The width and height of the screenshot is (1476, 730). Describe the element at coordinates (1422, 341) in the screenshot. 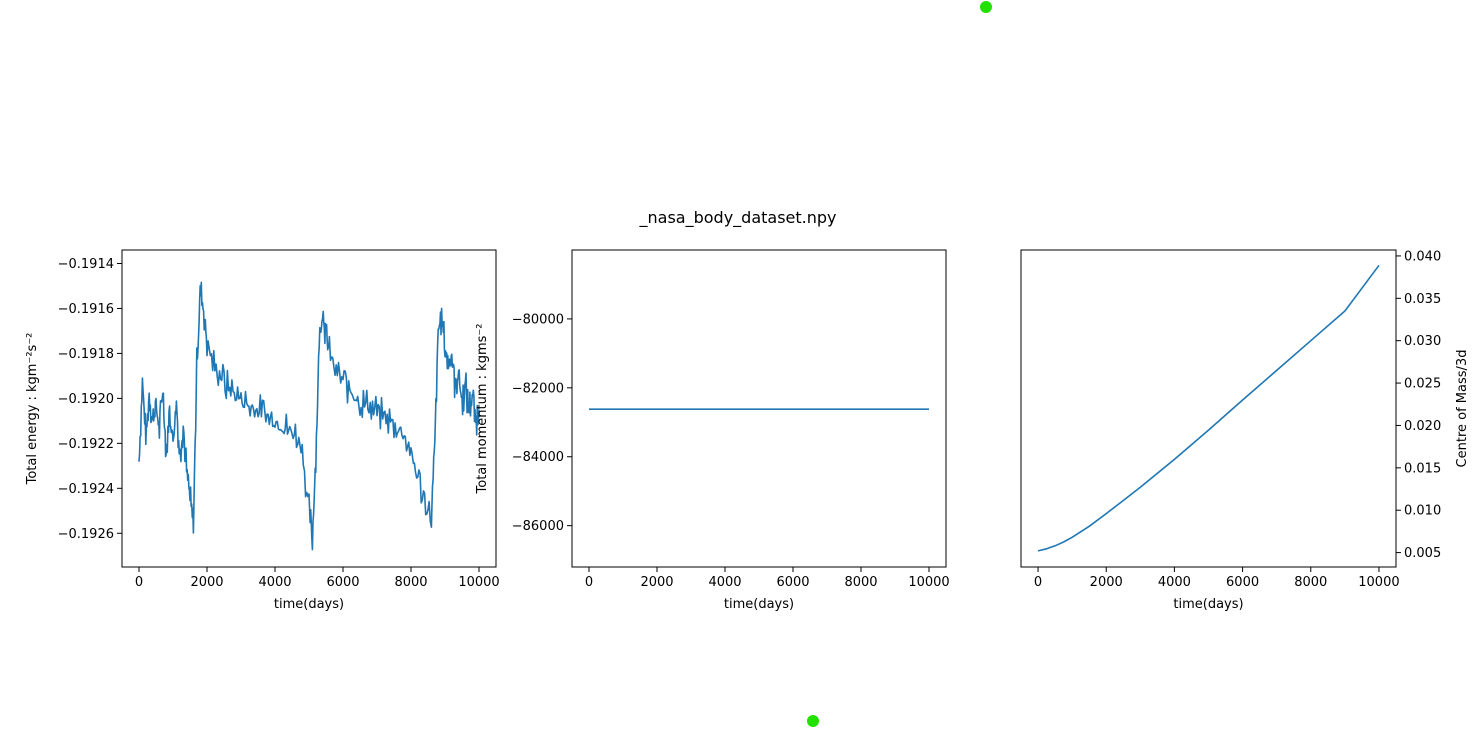

I see `y-tick-label: 0.030` at that location.